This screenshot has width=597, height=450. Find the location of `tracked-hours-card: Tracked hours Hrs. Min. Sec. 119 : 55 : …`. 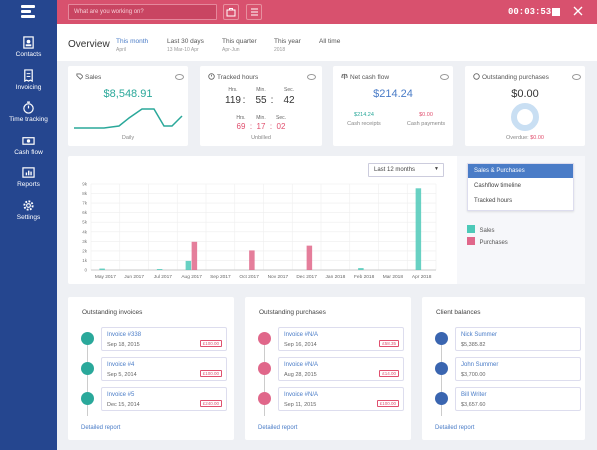

tracked-hours-card: Tracked hours Hrs. Min. Sec. 119 : 55 : … is located at coordinates (261, 106).